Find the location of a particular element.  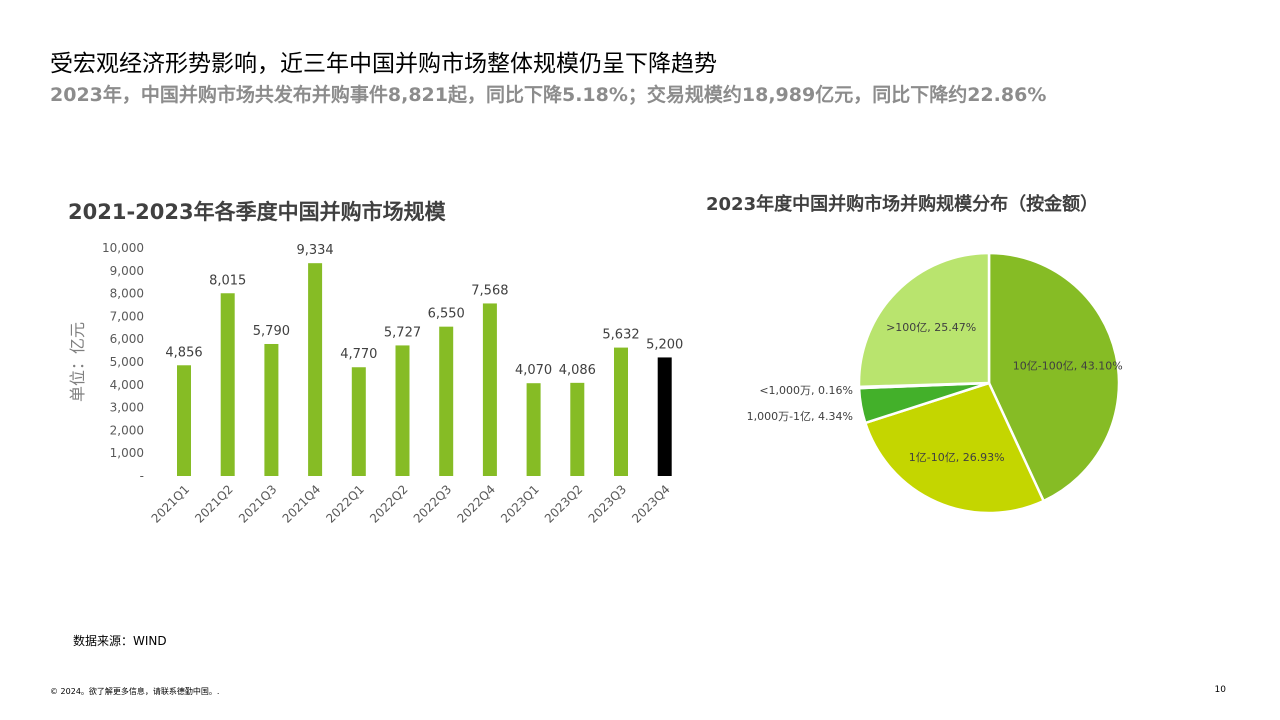

y-tick-label: 1,000 is located at coordinates (127, 453).